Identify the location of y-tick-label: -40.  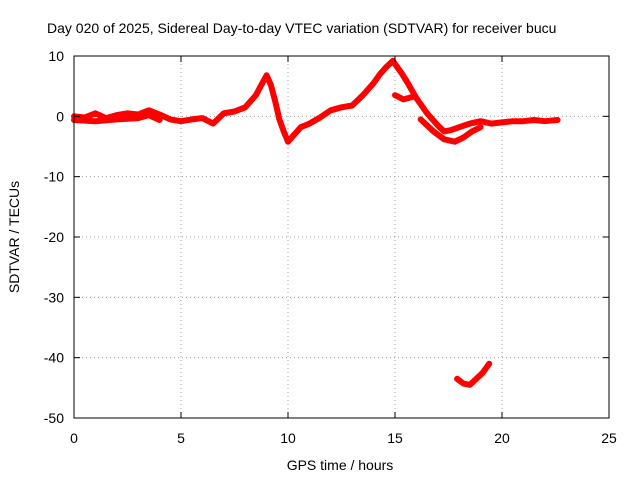
(54, 358).